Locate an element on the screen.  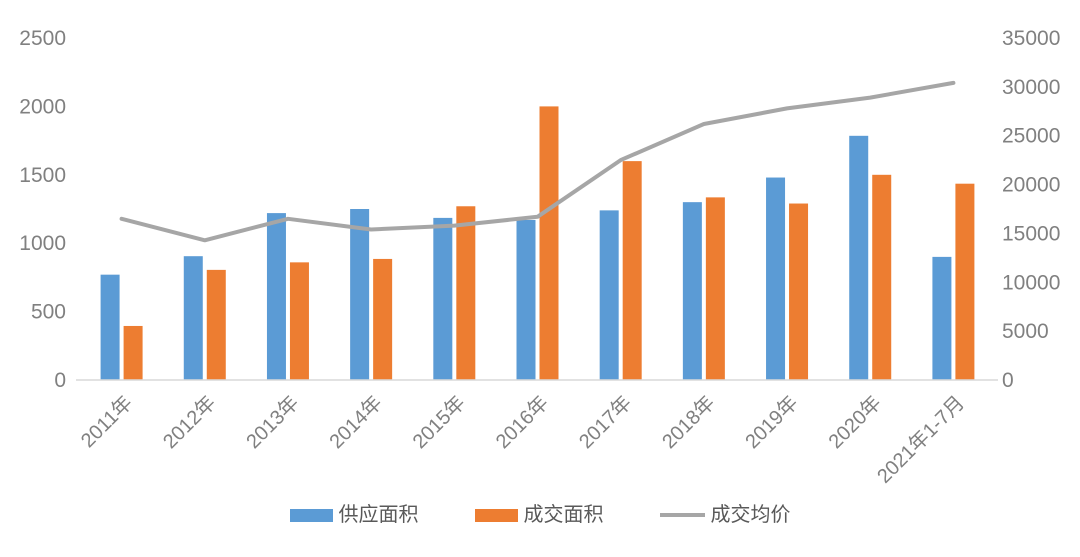
legend-item-supply-area: 供应面积 is located at coordinates (354, 515).